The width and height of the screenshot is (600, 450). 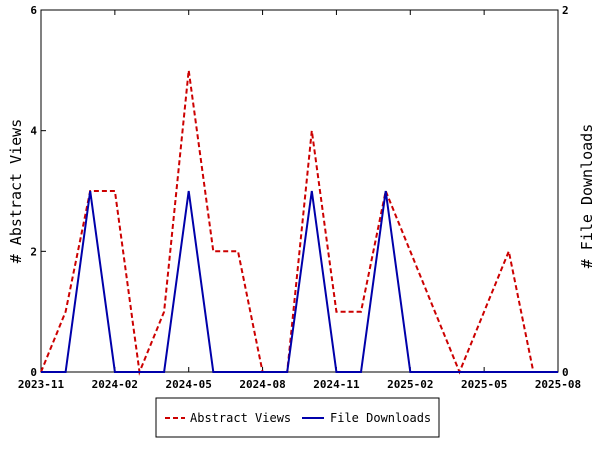 What do you see at coordinates (41, 384) in the screenshot?
I see `x-tick-label: 2023-11` at bounding box center [41, 384].